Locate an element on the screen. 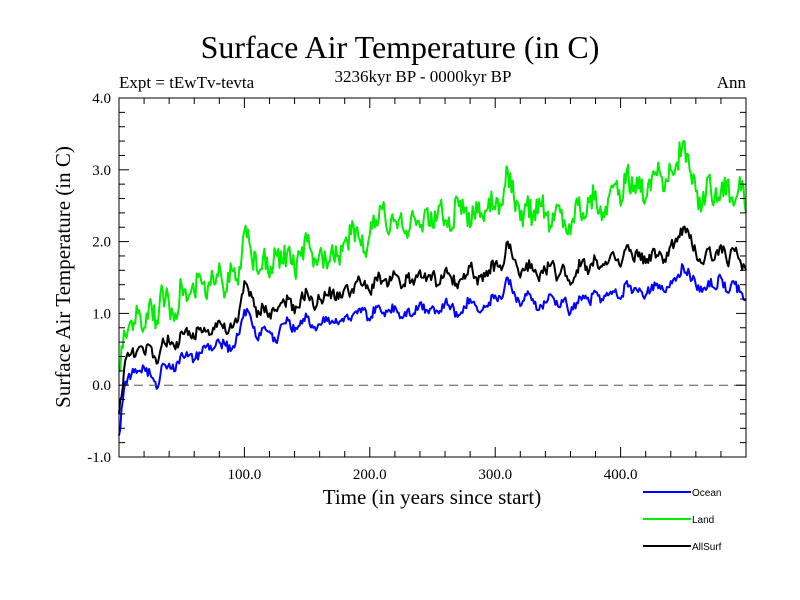 The height and width of the screenshot is (600, 800). legend-item-ocean: Ocean is located at coordinates (682, 493).